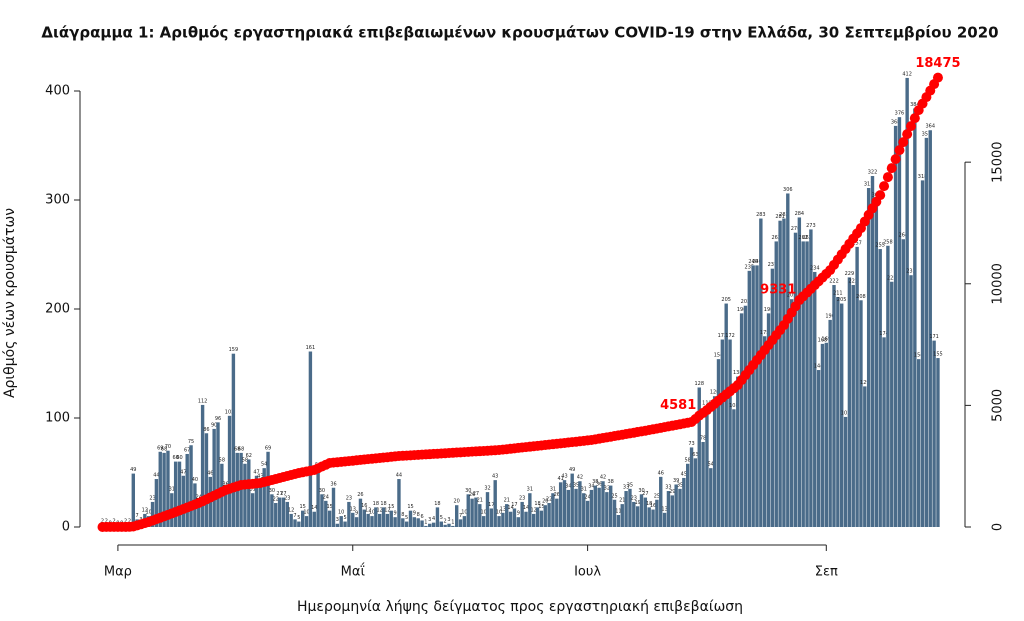 The width and height of the screenshot is (1024, 621). What do you see at coordinates (742, 310) in the screenshot?
I see `bar-value-label: 196` at bounding box center [742, 310].